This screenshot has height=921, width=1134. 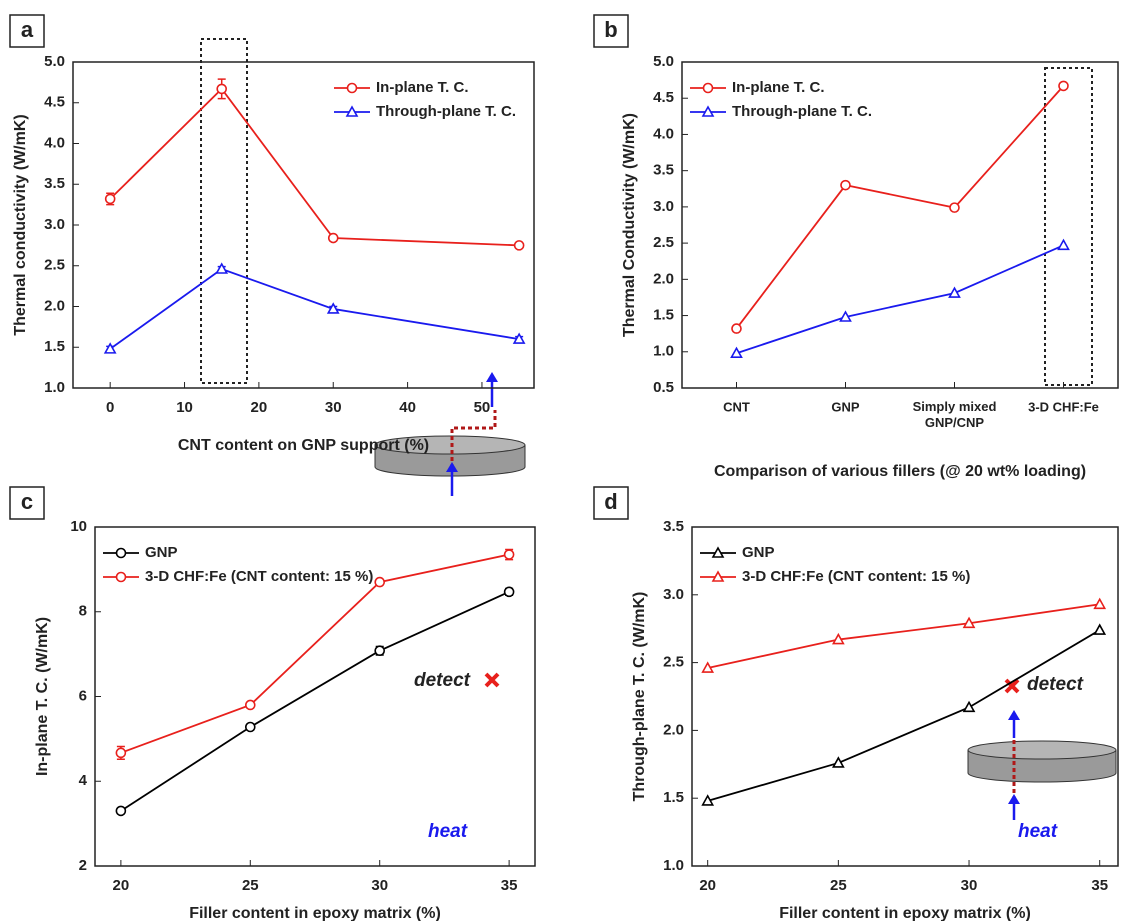 I want to click on x-tick-label: 10, so click(x=184, y=407).